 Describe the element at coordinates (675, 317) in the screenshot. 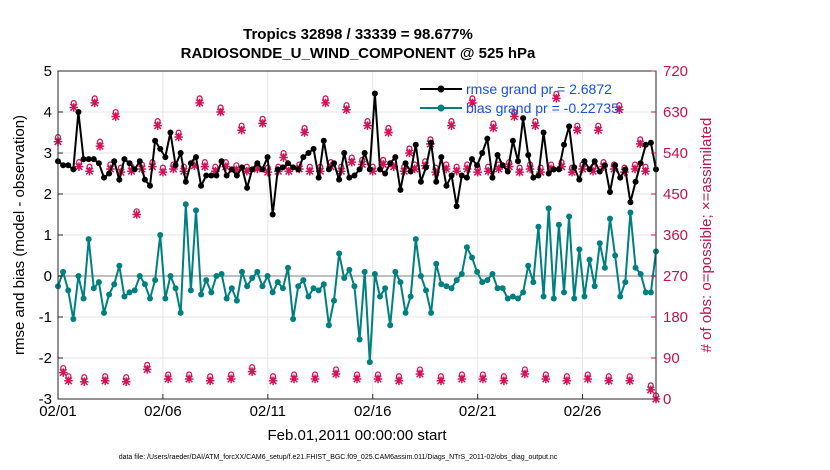

I see `right-tick-label: 180` at that location.